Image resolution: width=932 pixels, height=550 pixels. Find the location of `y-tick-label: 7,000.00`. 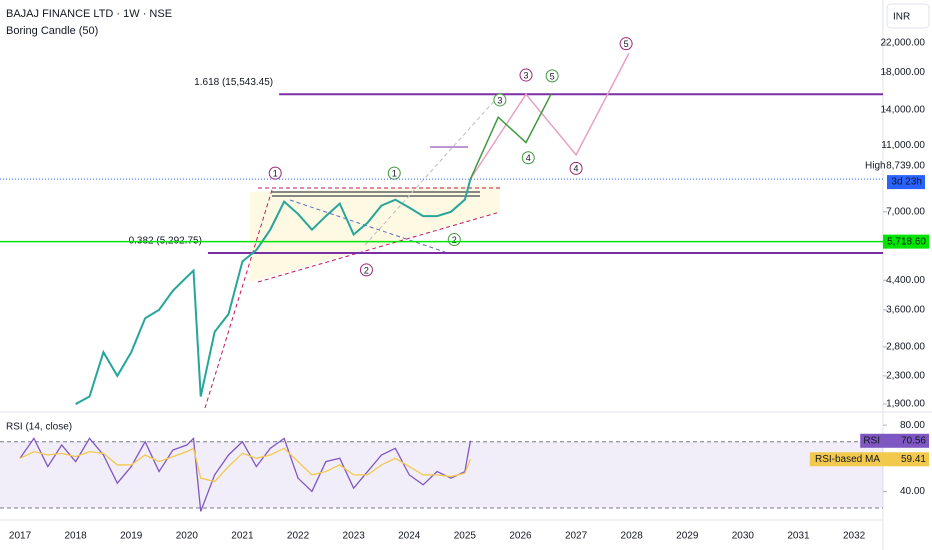

y-tick-label: 7,000.00 is located at coordinates (905, 211).